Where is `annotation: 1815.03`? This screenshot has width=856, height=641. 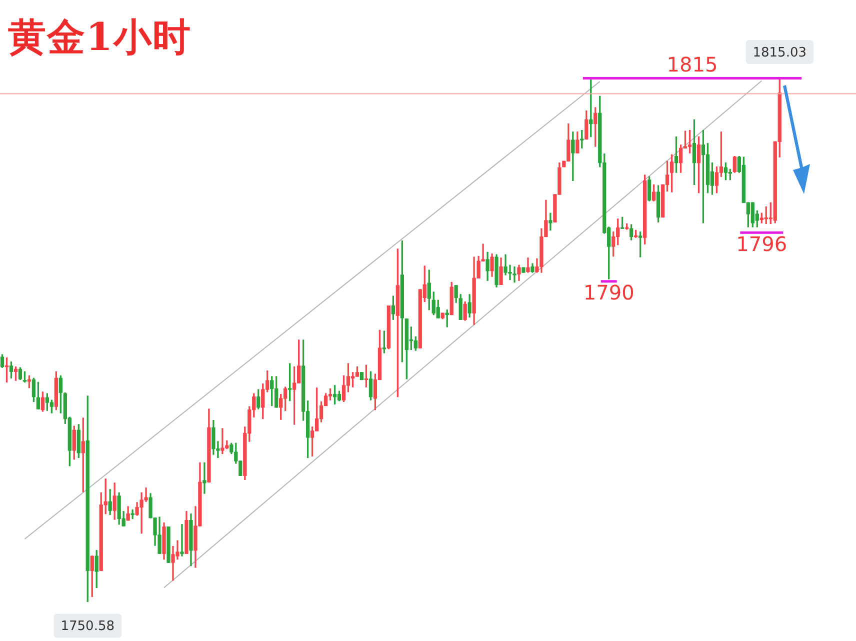 annotation: 1815.03 is located at coordinates (779, 52).